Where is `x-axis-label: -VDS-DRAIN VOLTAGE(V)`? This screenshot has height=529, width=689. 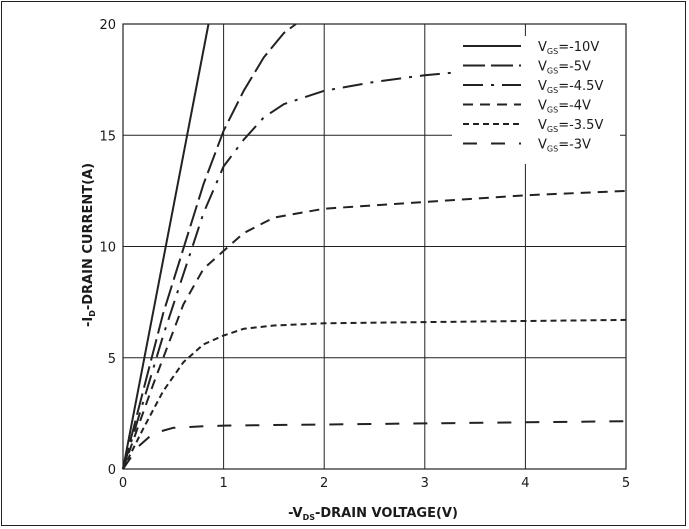
x-axis-label: -VDS-DRAIN VOLTAGE(V) is located at coordinates (373, 514).